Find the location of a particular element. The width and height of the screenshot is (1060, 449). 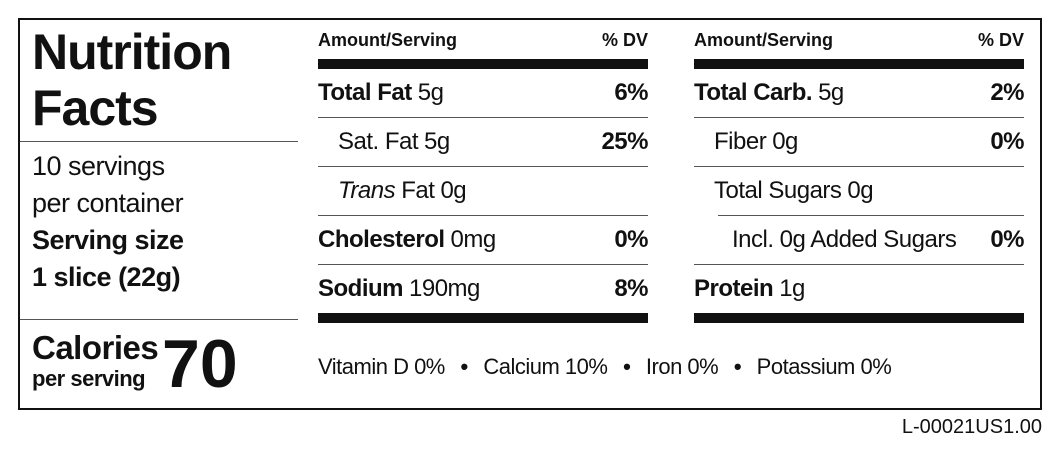

nutrient-name: Sodium is located at coordinates (361, 288).